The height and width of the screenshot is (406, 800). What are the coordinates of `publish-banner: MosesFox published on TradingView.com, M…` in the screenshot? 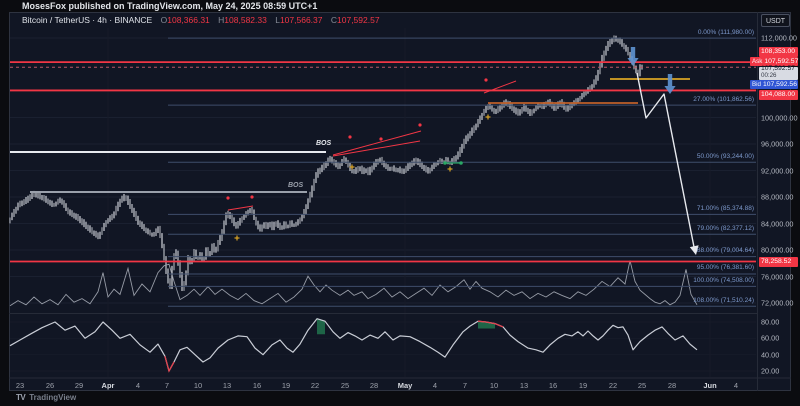 It's located at (170, 6).